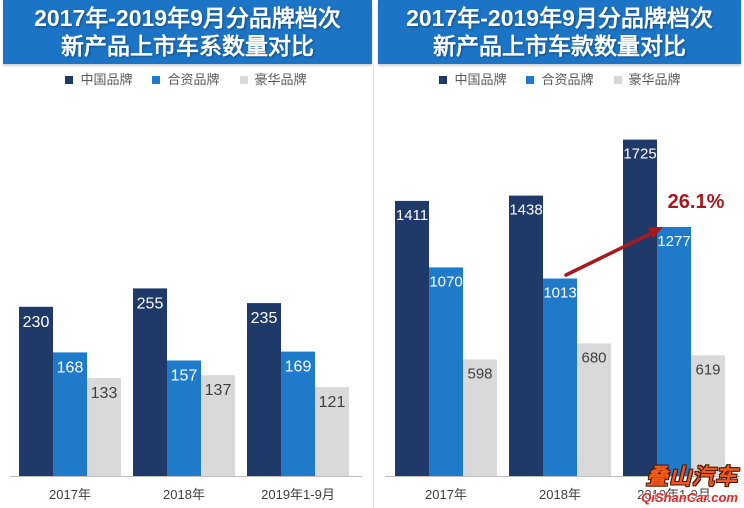  What do you see at coordinates (184, 376) in the screenshot?
I see `value-label-joint-venture-brand-1: 157` at bounding box center [184, 376].